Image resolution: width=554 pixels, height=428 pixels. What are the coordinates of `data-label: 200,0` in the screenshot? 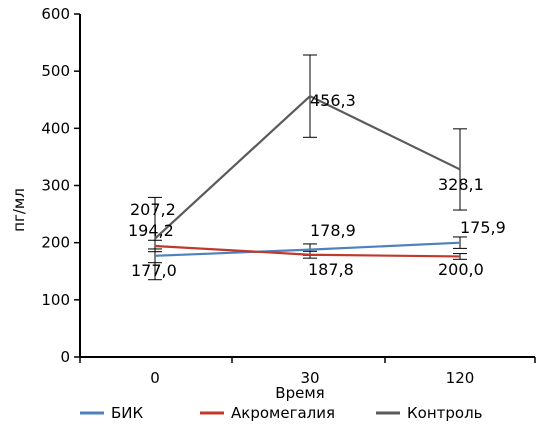 It's located at (461, 269).